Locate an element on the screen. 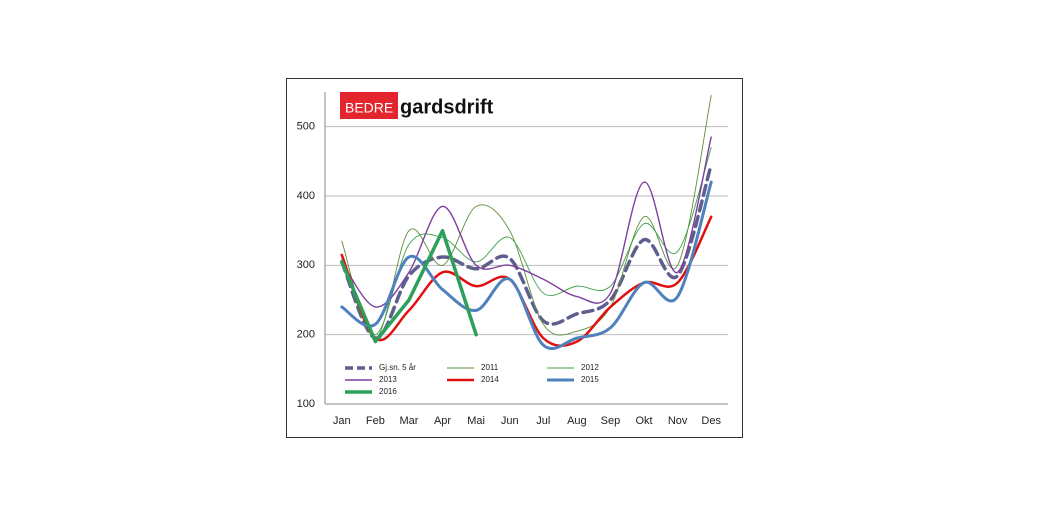 This screenshot has width=1058, height=509. legend-label: 2015 is located at coordinates (590, 379).